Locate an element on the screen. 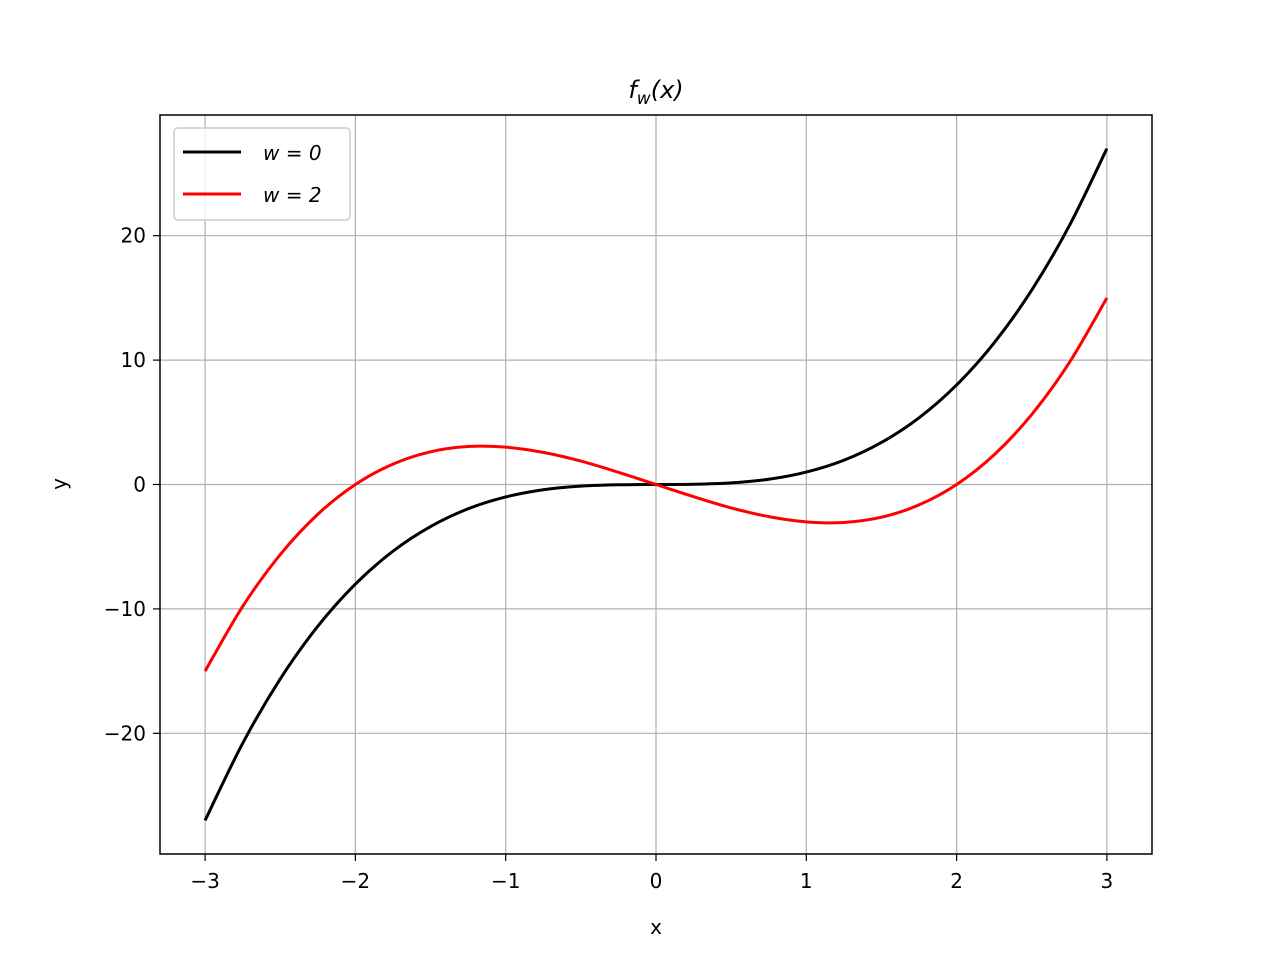 The image size is (1280, 960). title-subscript: w is located at coordinates (644, 99).